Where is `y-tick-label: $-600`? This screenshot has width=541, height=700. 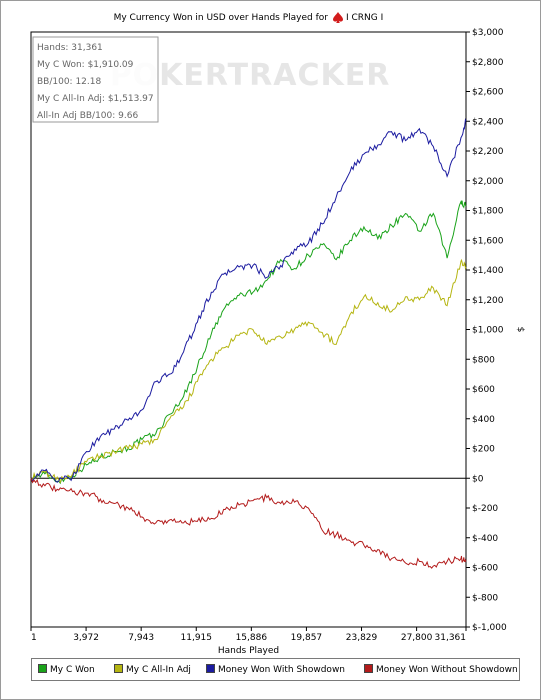 y-tick-label: $-600 is located at coordinates (485, 569).